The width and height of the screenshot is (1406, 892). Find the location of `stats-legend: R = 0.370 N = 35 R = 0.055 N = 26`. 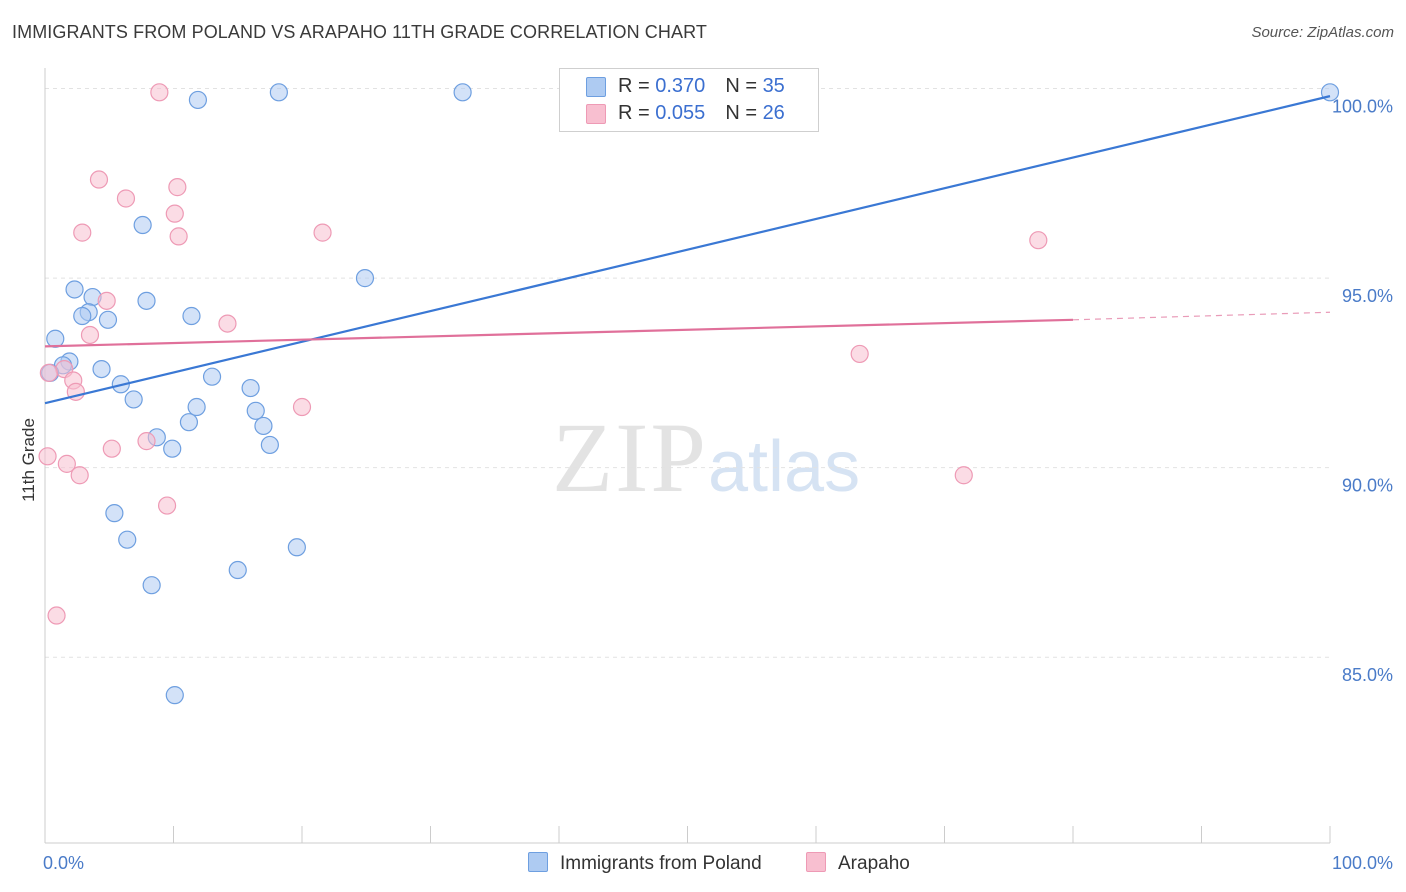

stats-legend: R = 0.370 N = 35 R = 0.055 N = 26 is located at coordinates (689, 100).